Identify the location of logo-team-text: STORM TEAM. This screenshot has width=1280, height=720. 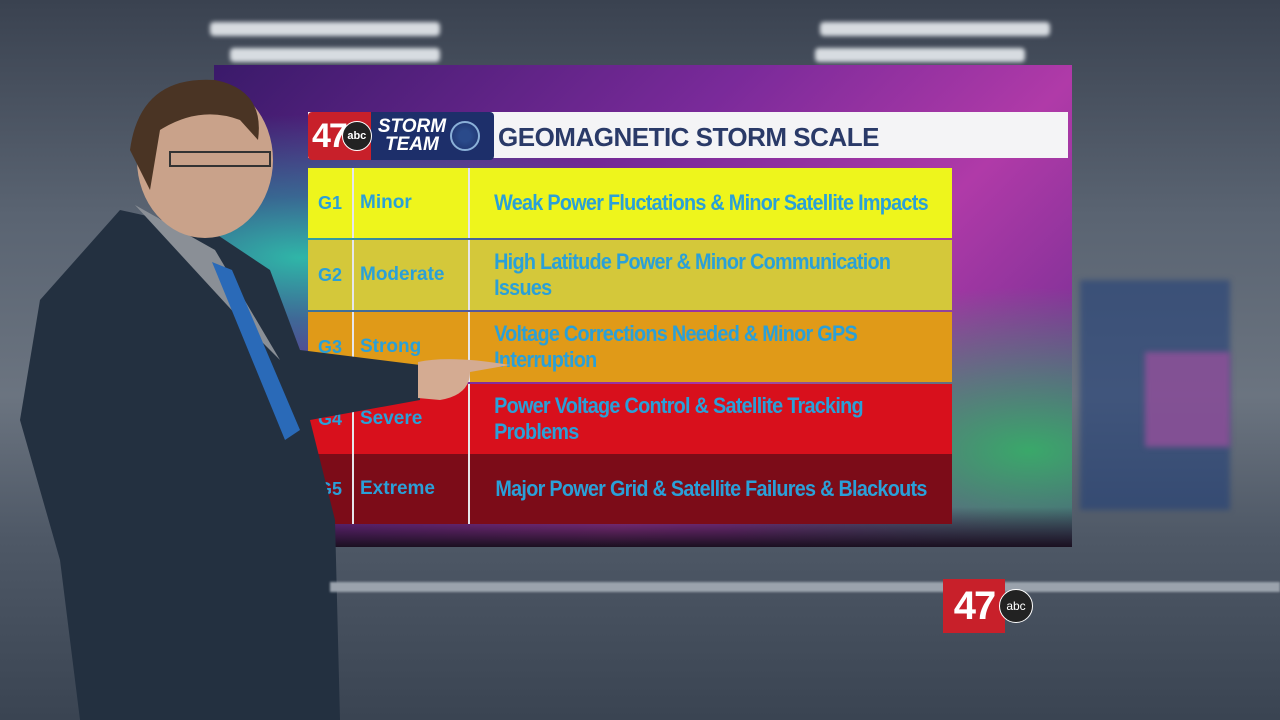
(412, 135).